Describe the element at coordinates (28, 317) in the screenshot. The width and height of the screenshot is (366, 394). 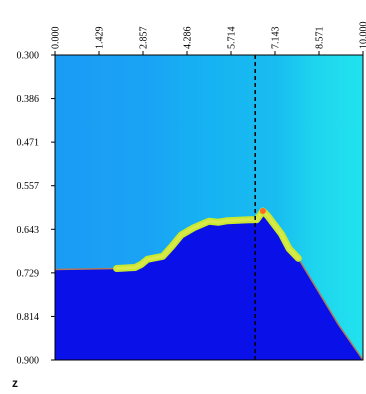
I see `y-tick-label: 0.814` at that location.